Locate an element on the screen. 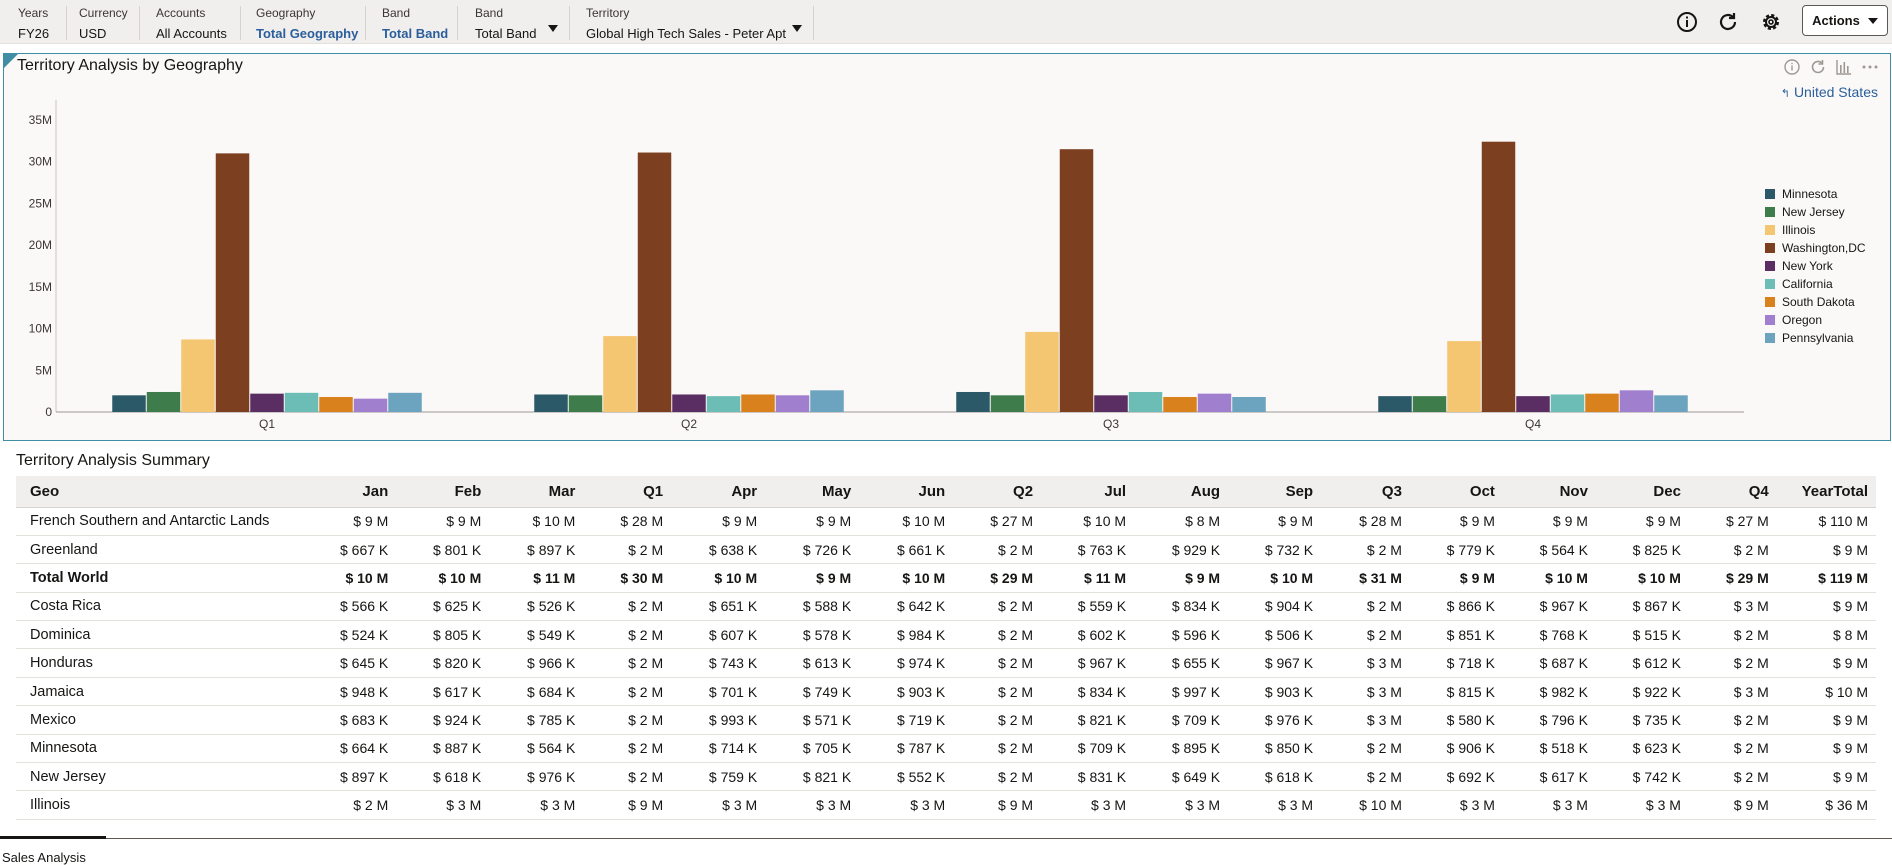 The image size is (1892, 865). data-cell: $ 851 K is located at coordinates (1456, 635).